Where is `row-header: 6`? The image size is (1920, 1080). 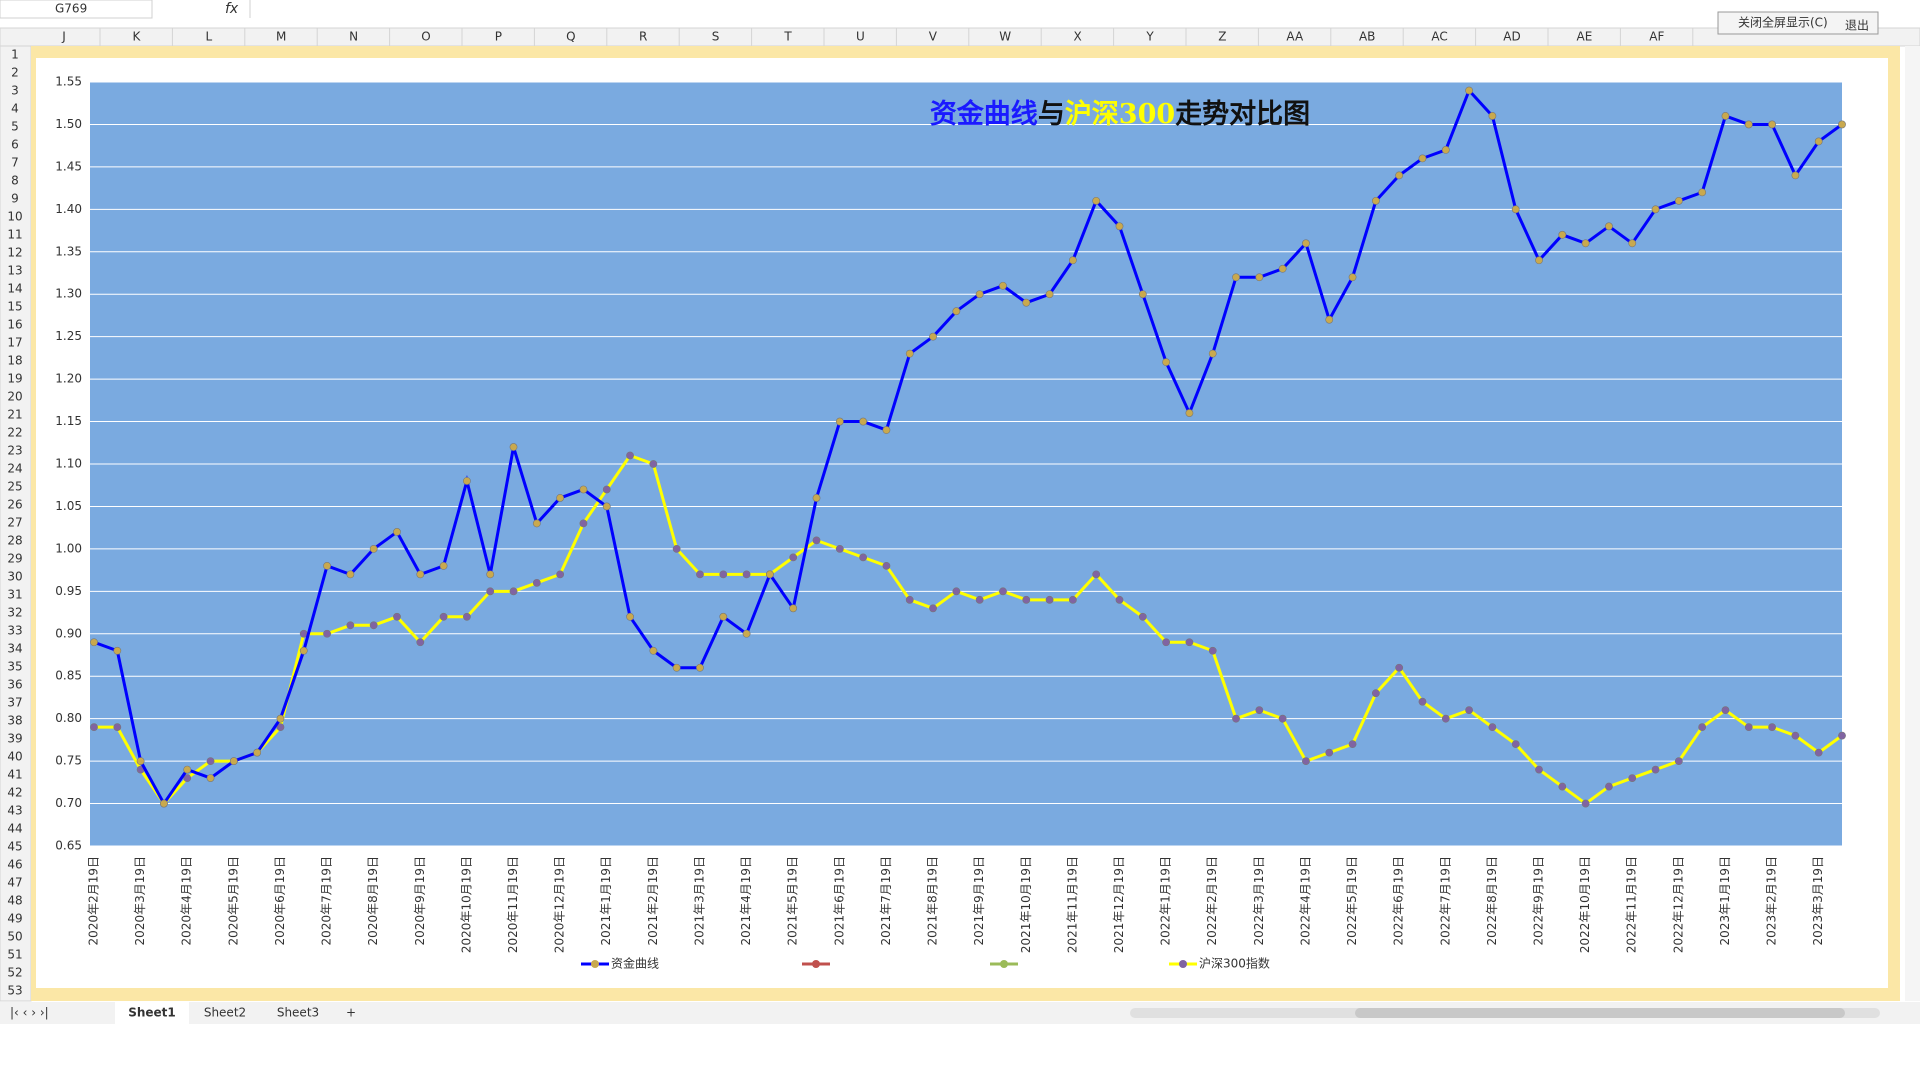 row-header: 6 is located at coordinates (15, 145).